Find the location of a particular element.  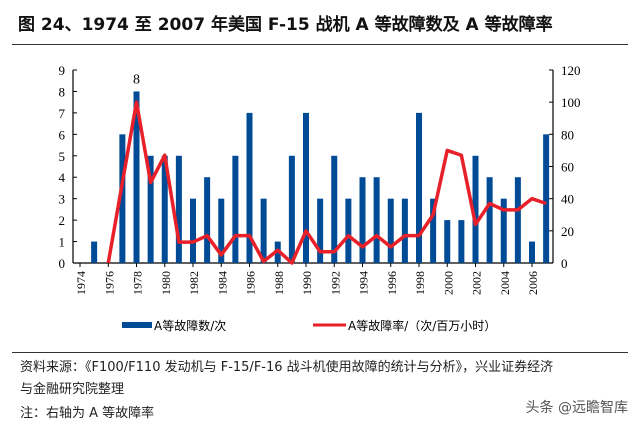

right-tick-label: 120 is located at coordinates (571, 70).